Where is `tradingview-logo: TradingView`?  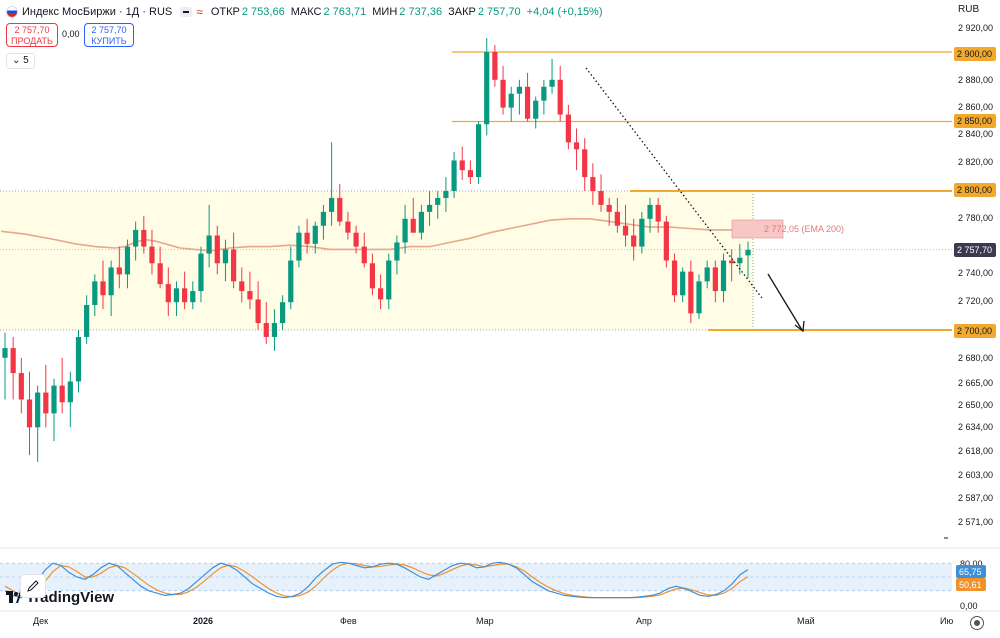 tradingview-logo: TradingView is located at coordinates (60, 597).